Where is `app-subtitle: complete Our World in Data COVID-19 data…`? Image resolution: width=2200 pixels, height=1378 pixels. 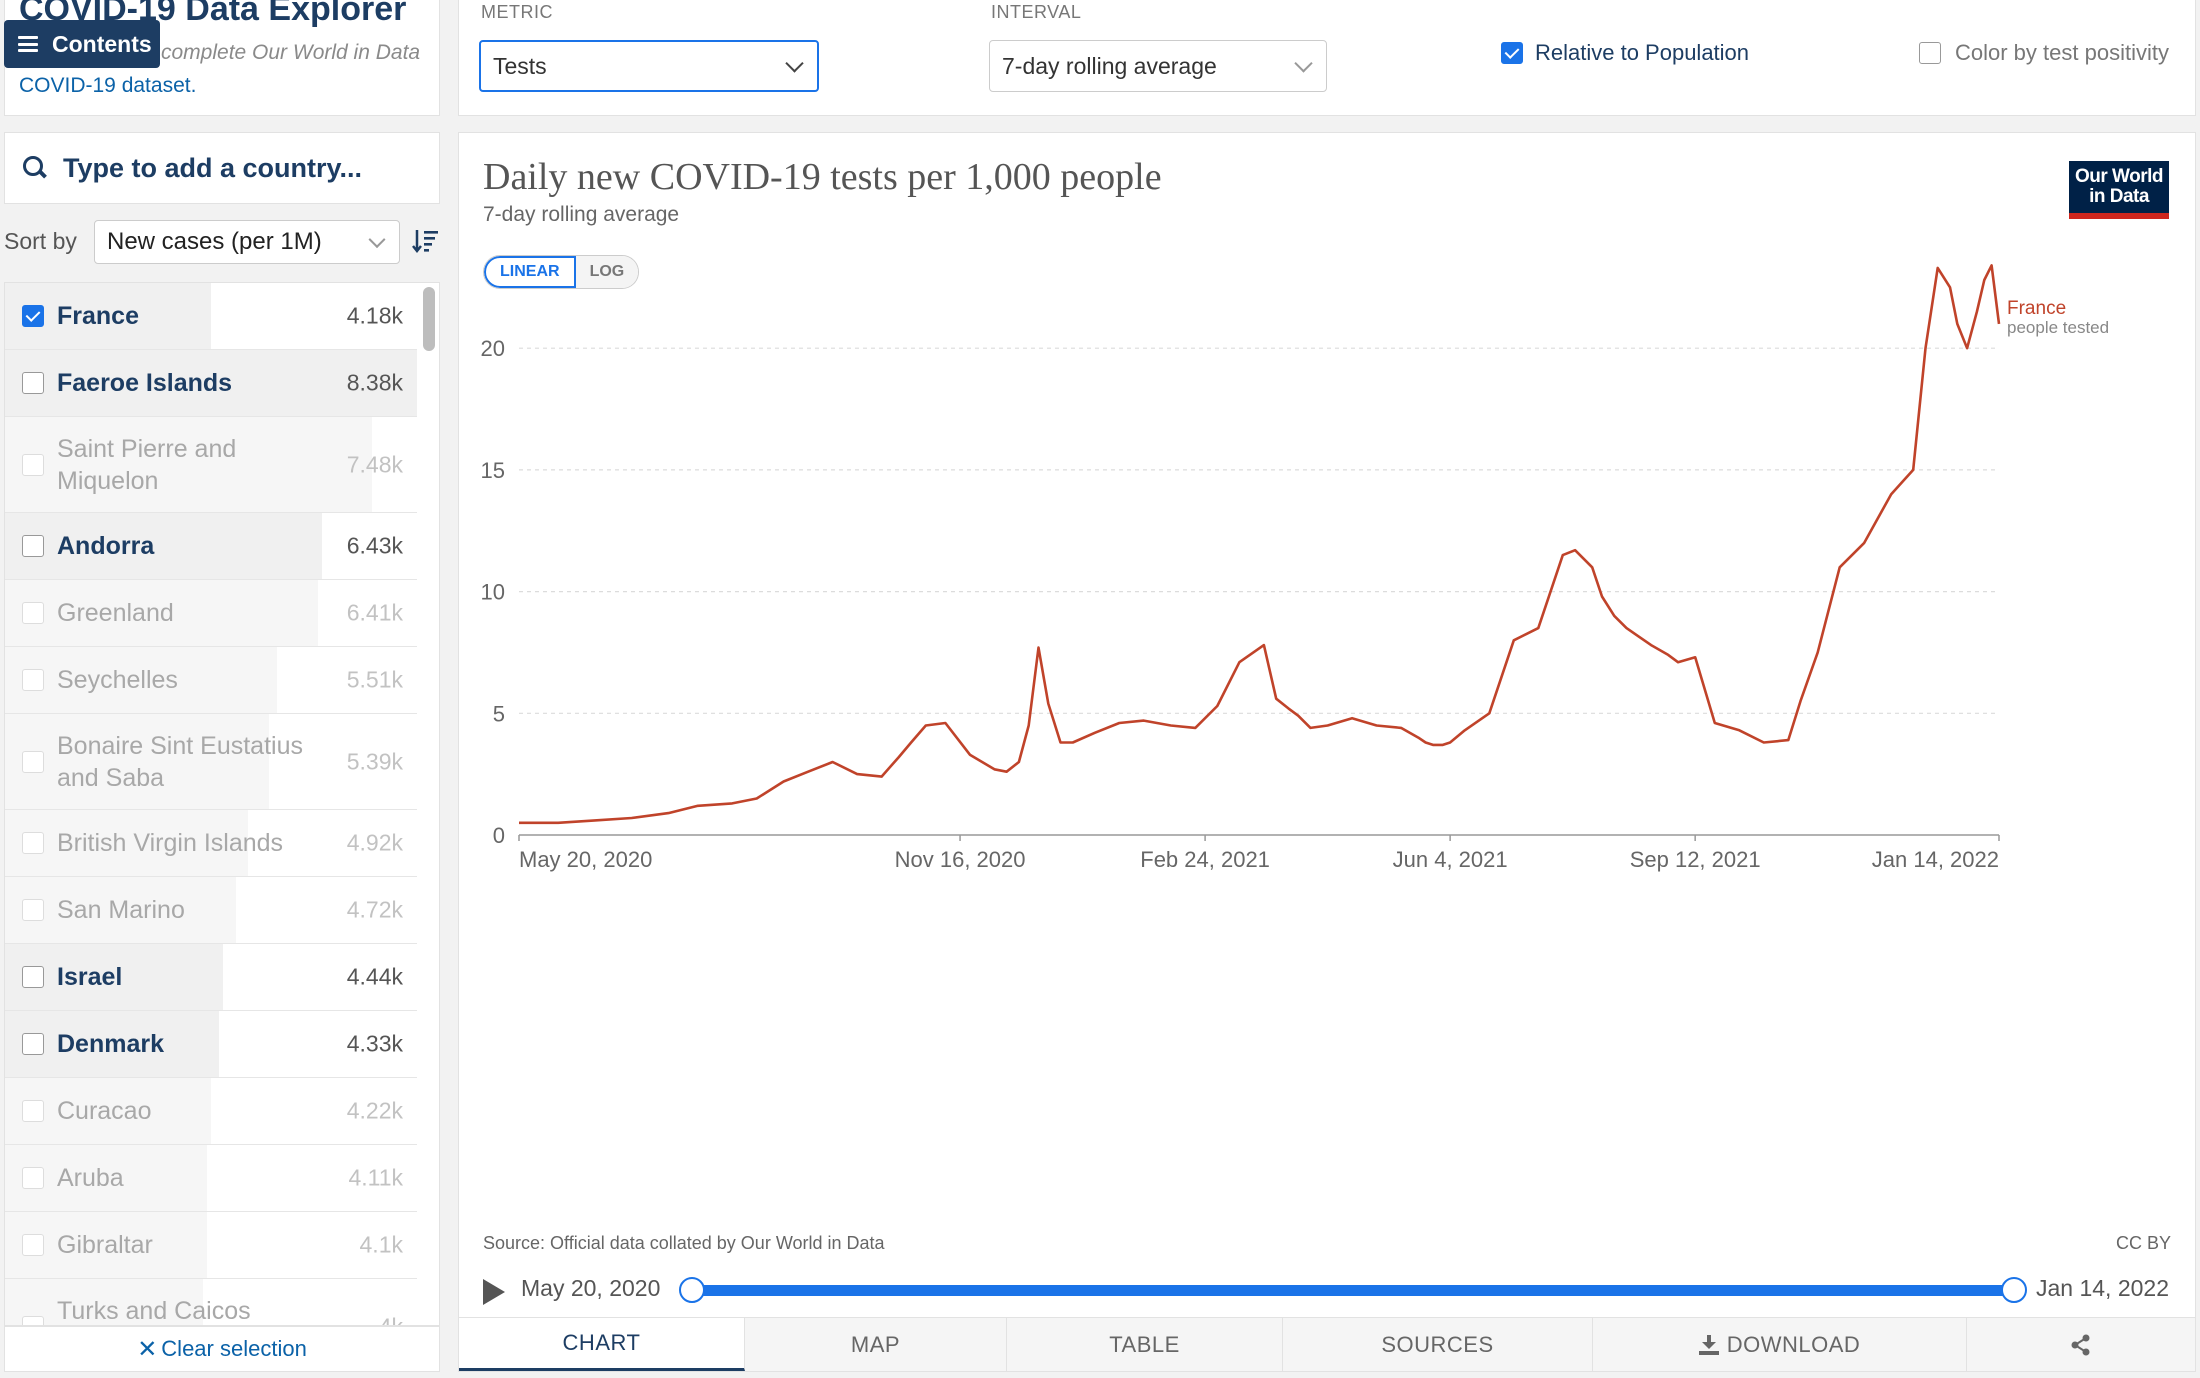
app-subtitle: complete Our World in Data COVID-19 data… is located at coordinates (224, 69).